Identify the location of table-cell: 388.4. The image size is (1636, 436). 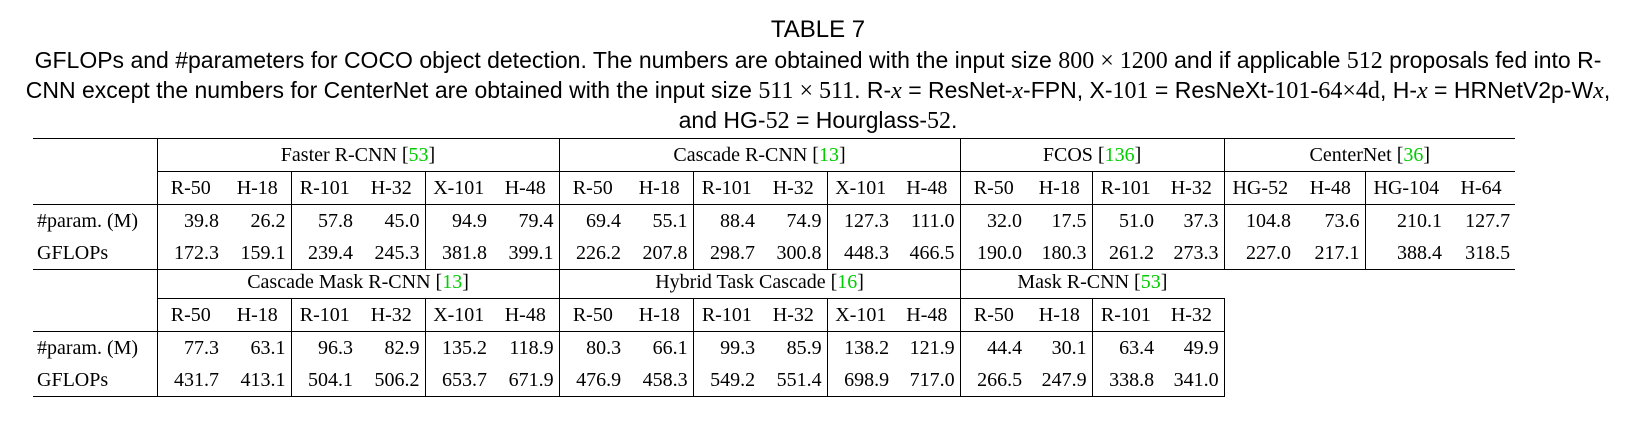
(1406, 253).